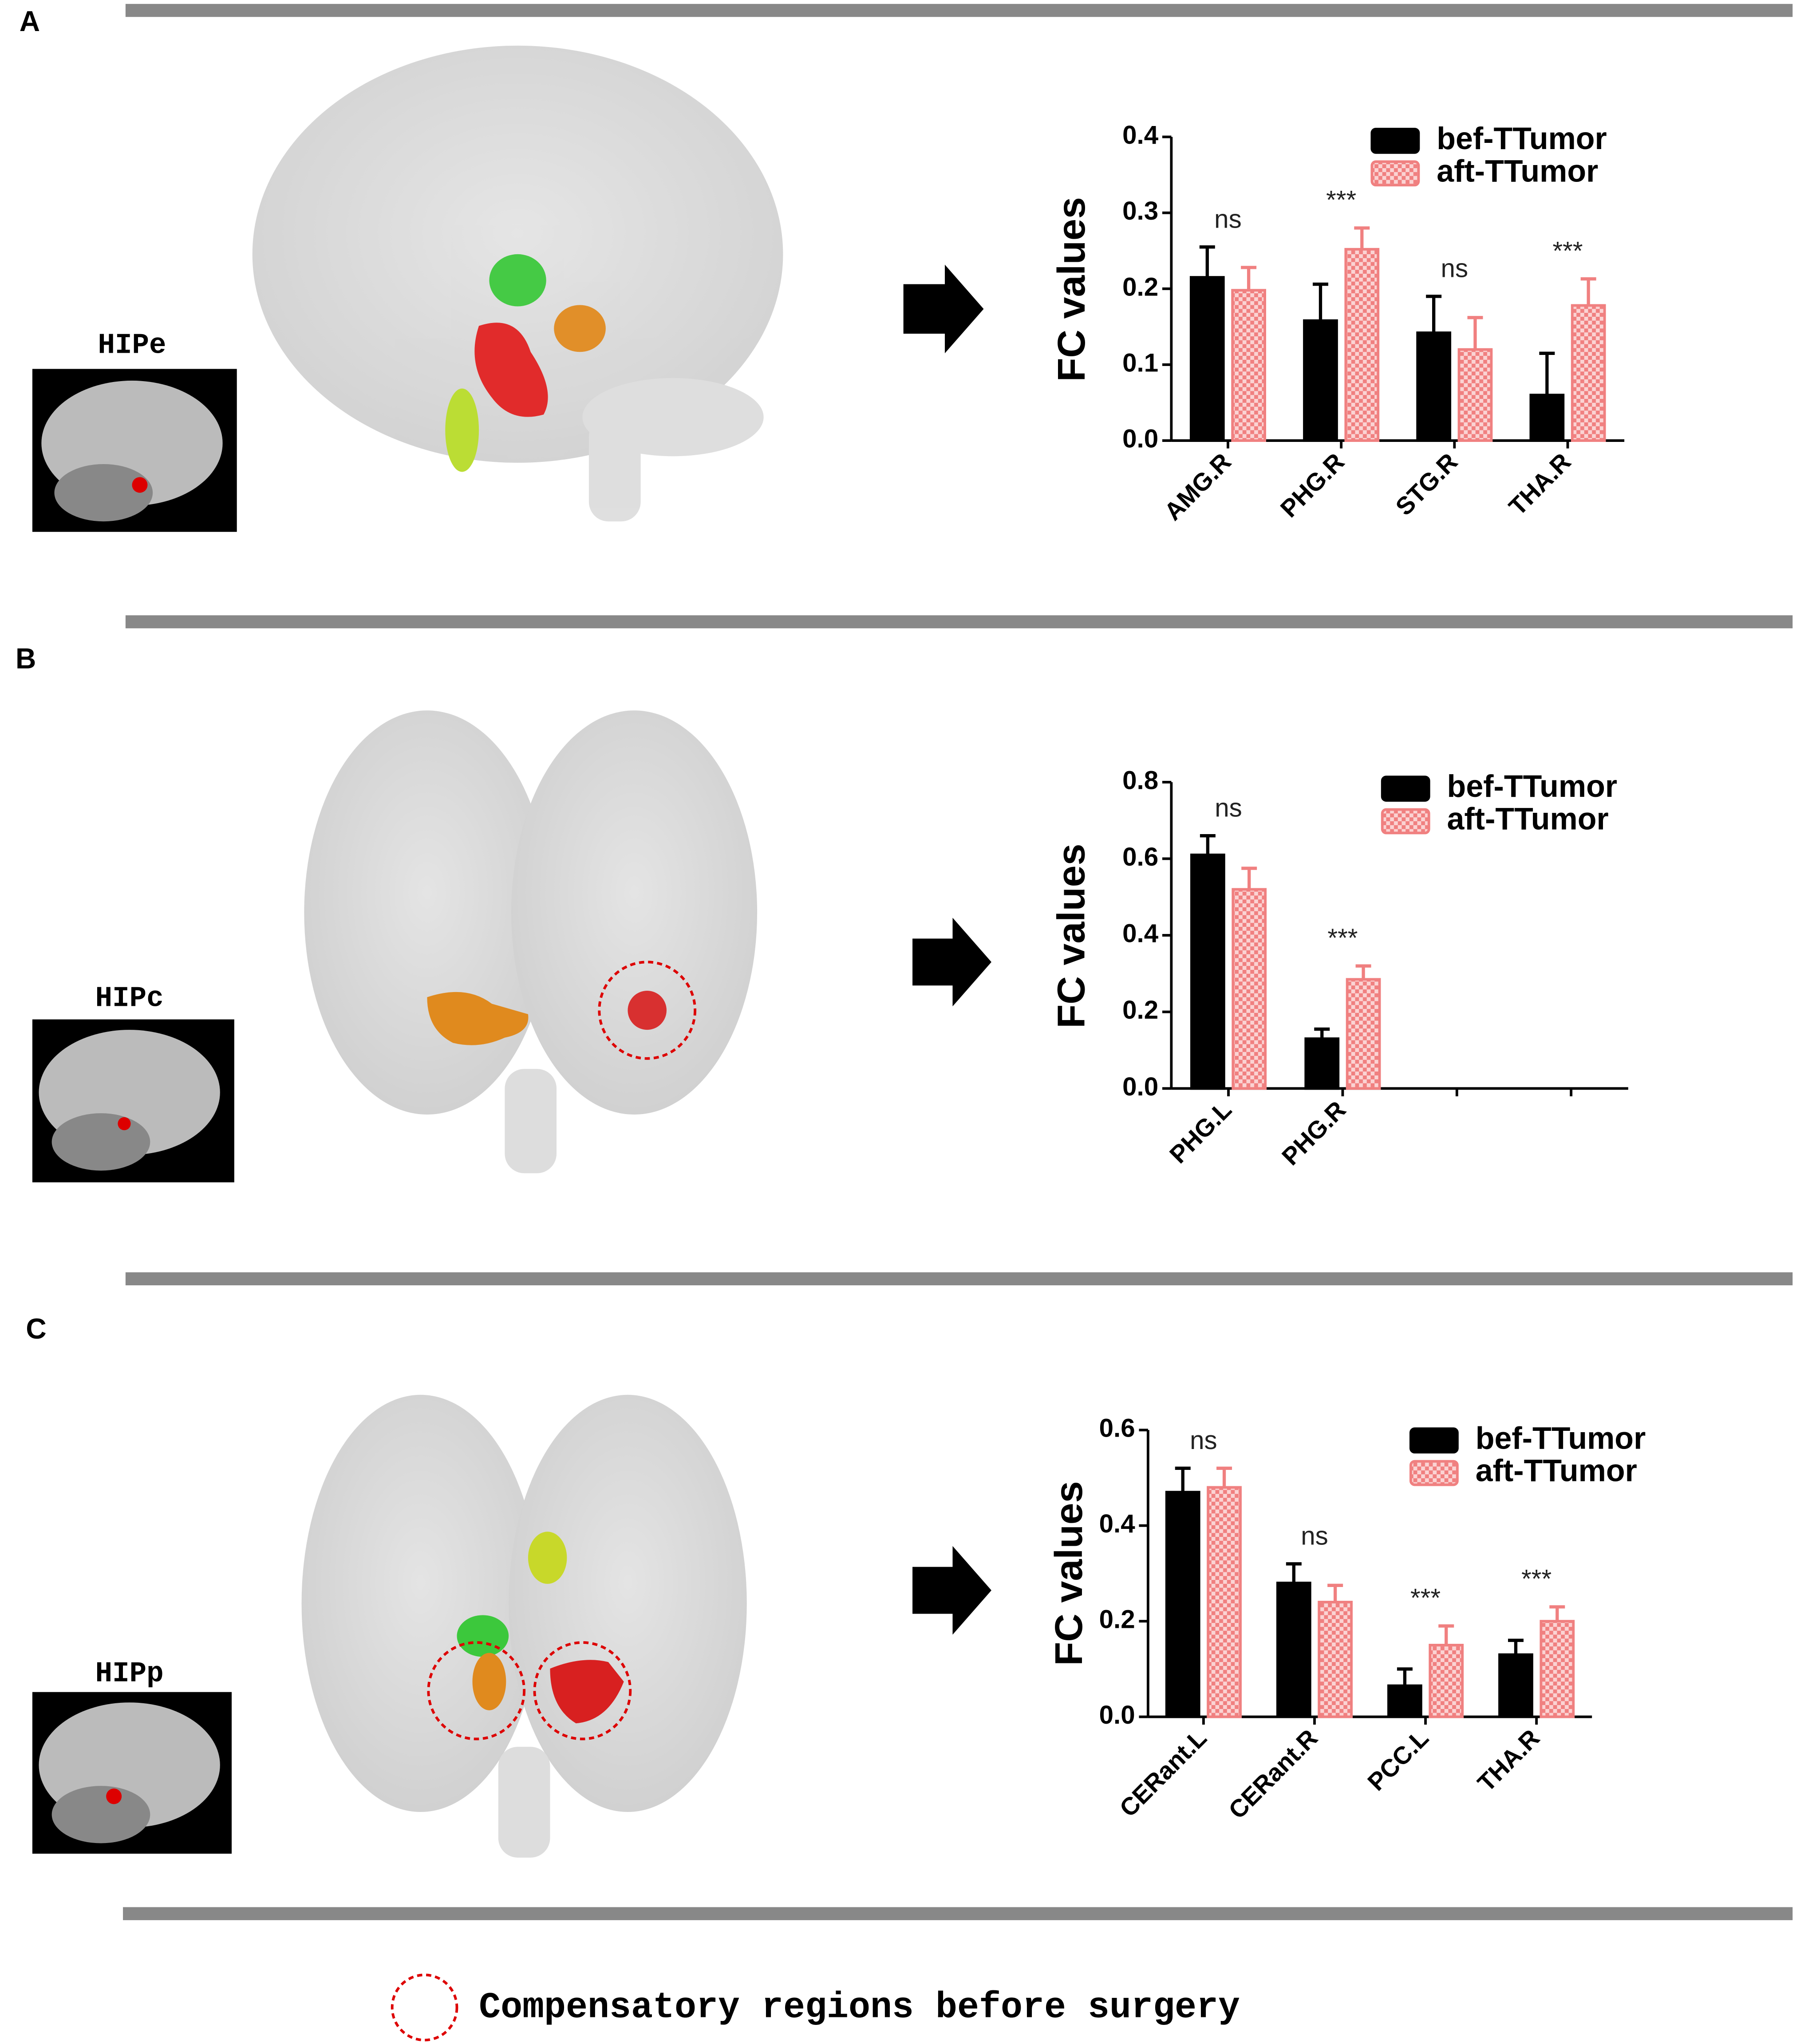 This screenshot has height=2044, width=1812. I want to click on region-label: HIPc, so click(129, 998).